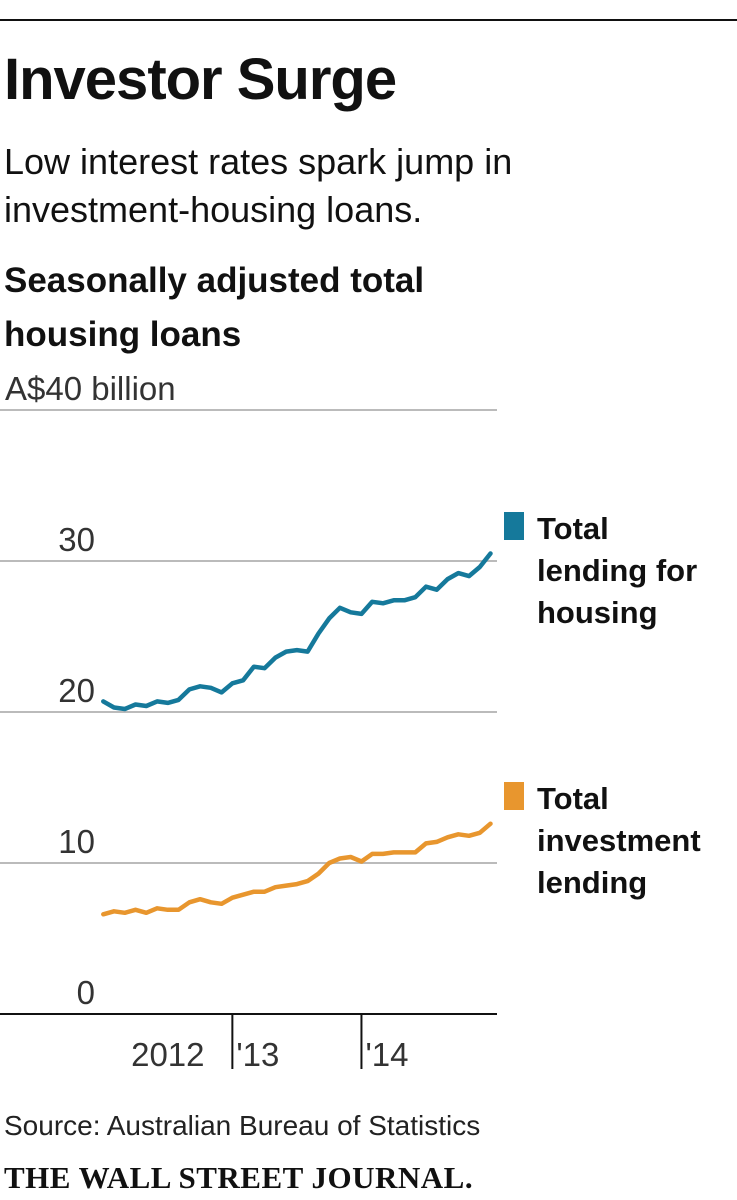 The width and height of the screenshot is (737, 1200). Describe the element at coordinates (167, 1054) in the screenshot. I see `x-tick-label: 2012` at that location.